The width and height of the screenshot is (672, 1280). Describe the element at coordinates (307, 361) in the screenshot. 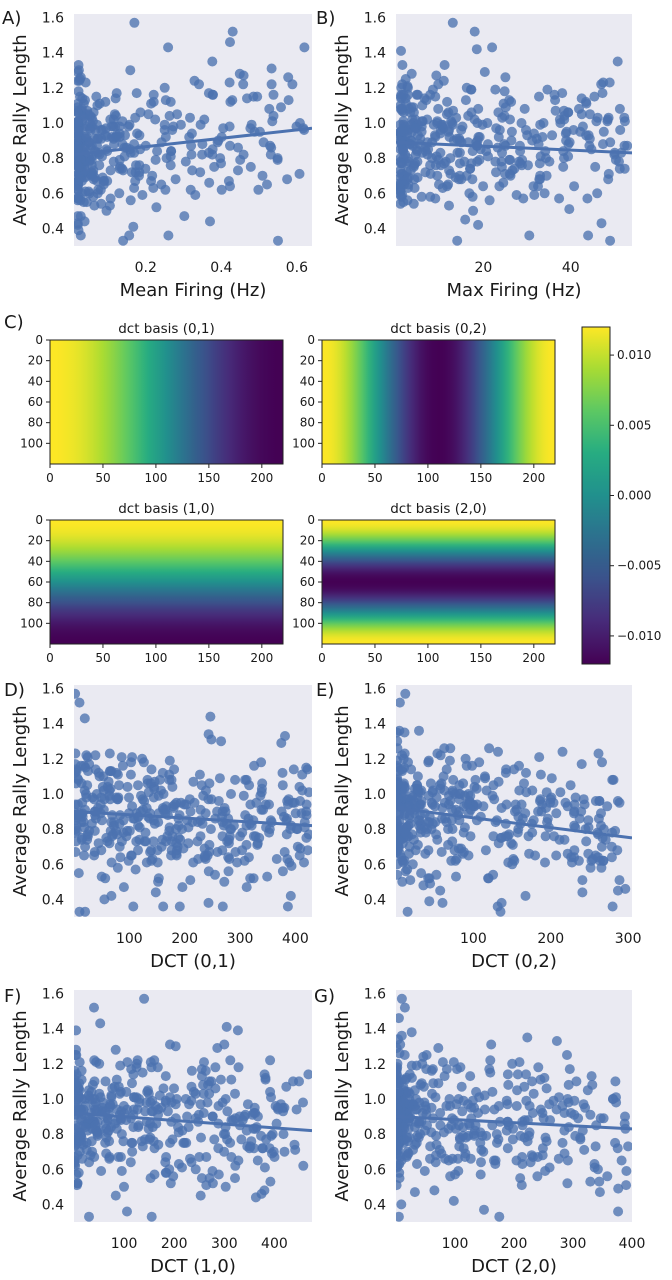

I see `y-tick-label: 20` at that location.